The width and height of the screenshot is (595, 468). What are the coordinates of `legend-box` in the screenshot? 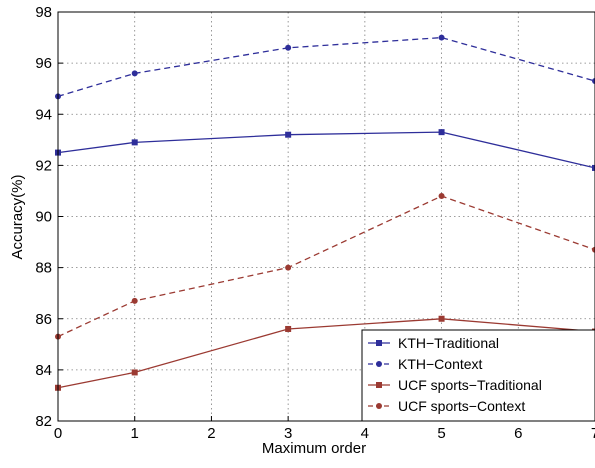 It's located at (478, 375).